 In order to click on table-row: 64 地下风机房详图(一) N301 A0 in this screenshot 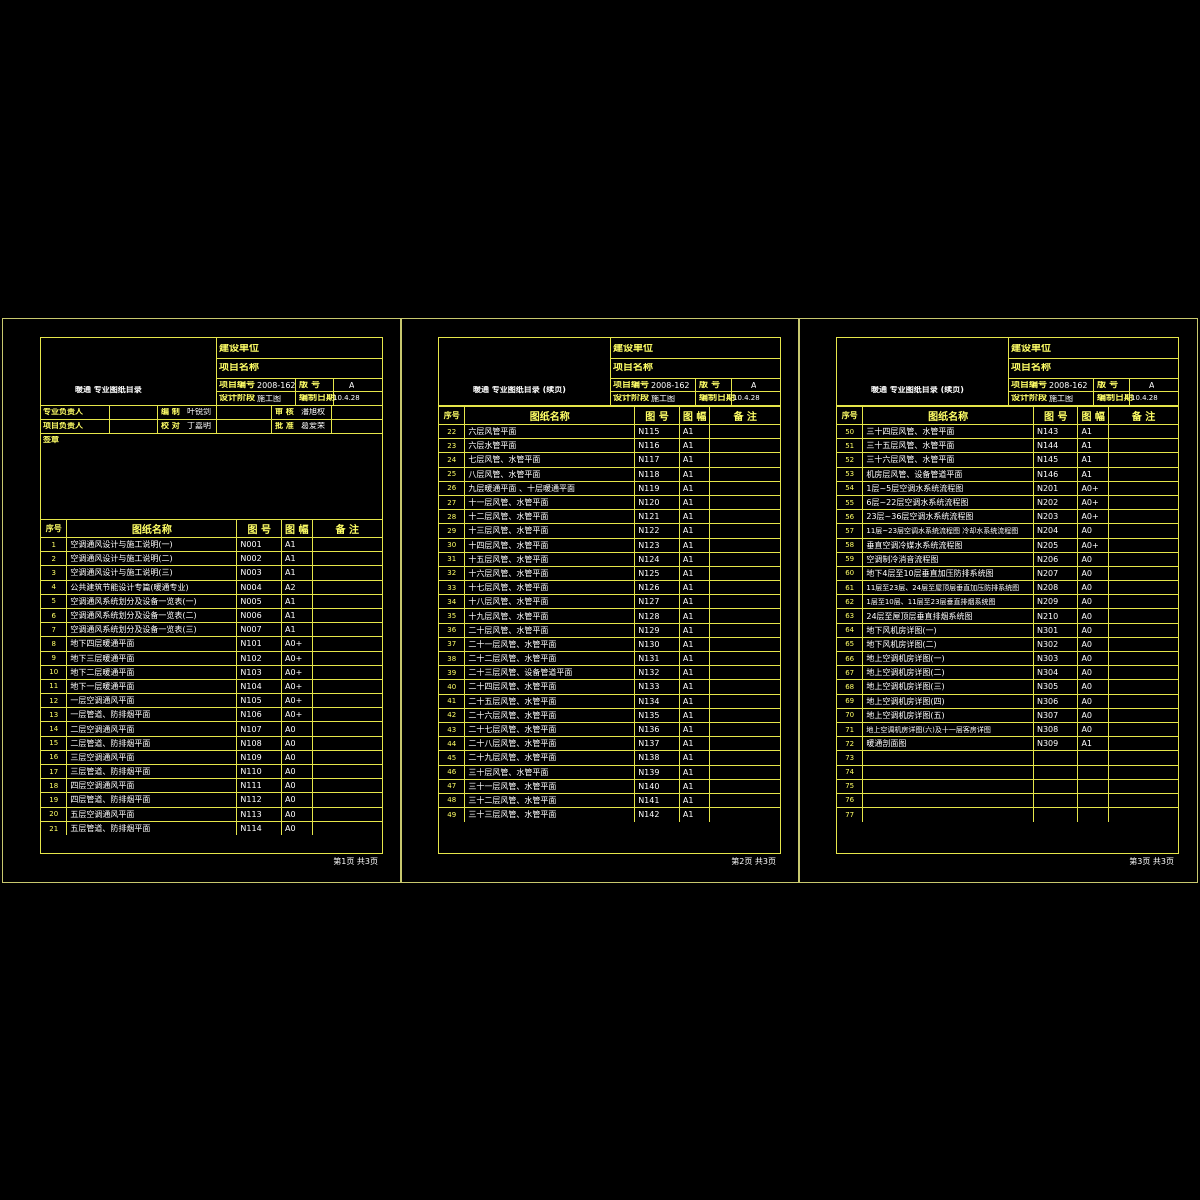, I will do `click(1007, 630)`.